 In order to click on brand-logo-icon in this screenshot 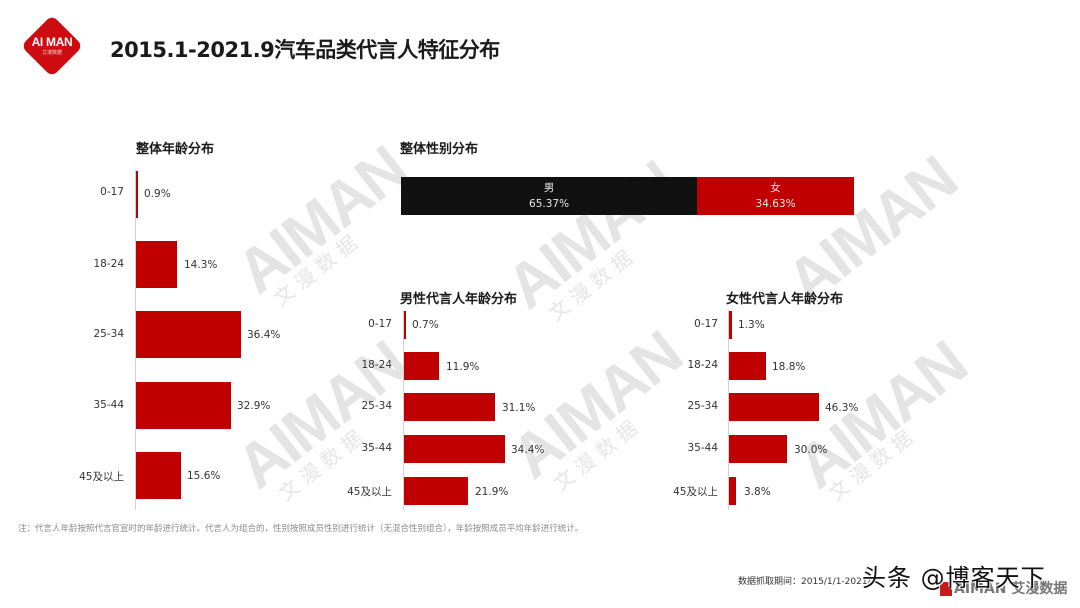, I will do `click(946, 589)`.